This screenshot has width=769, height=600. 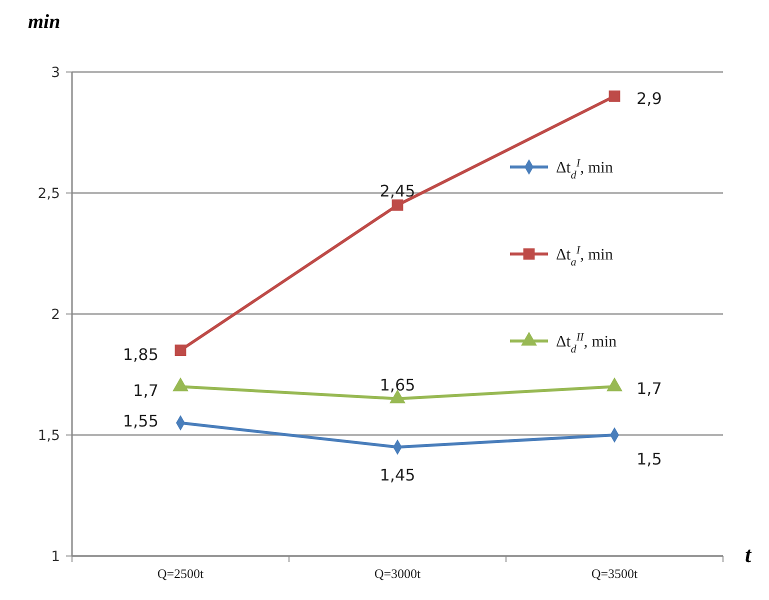 I want to click on data-label: 1,55, so click(x=140, y=421).